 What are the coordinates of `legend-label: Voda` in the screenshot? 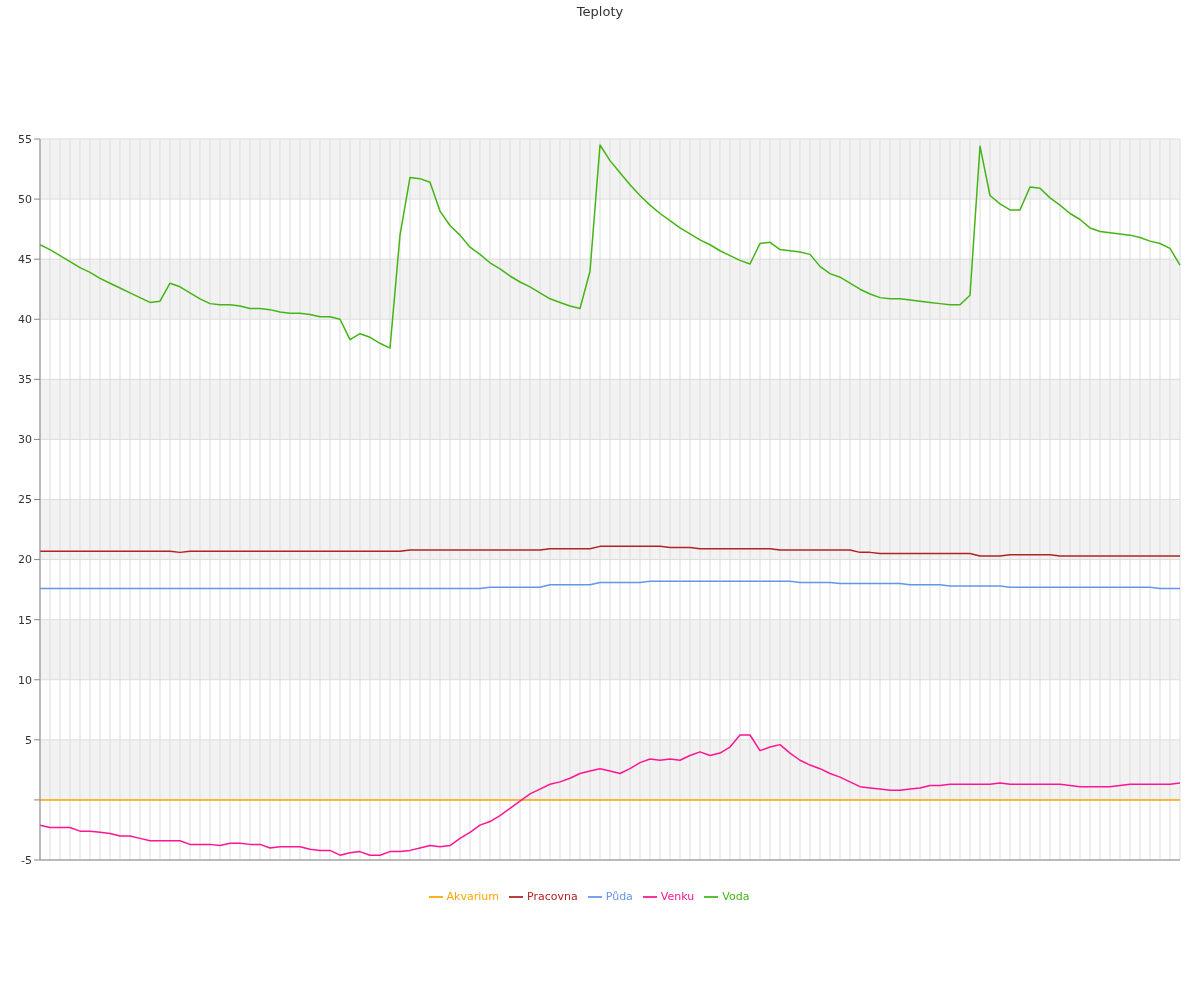 It's located at (736, 896).